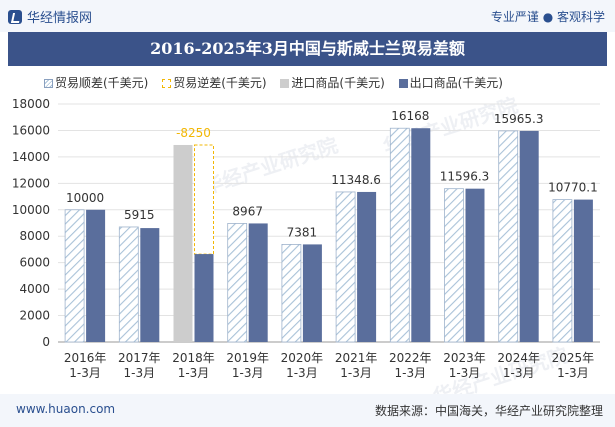  Describe the element at coordinates (139, 358) in the screenshot. I see `x-tick-label: 2017年` at that location.